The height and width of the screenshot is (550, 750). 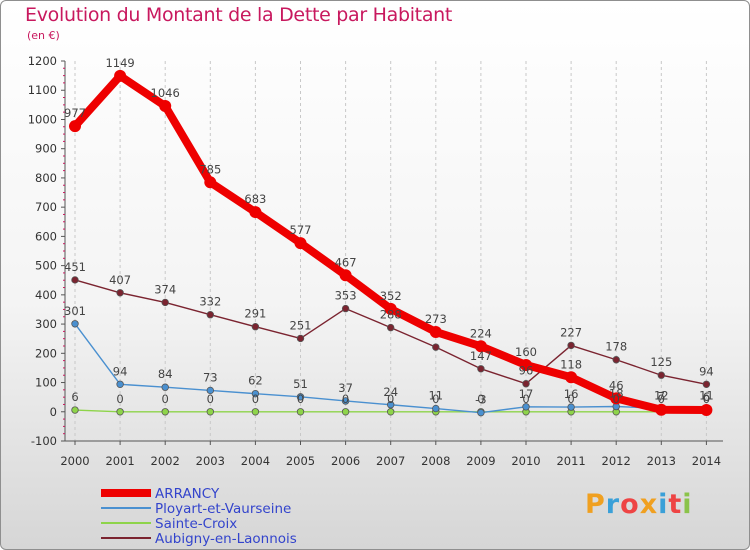 I want to click on data-label: 251, so click(x=301, y=325).